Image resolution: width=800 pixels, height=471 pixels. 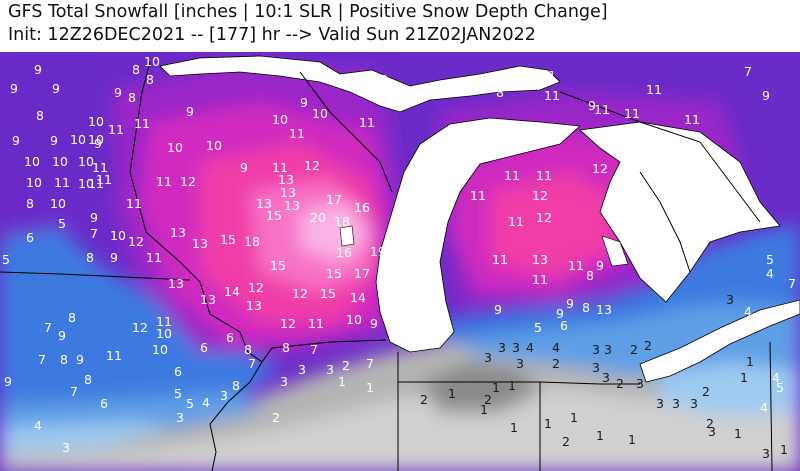 What do you see at coordinates (232, 291) in the screenshot?
I see `snowfall-value-label: 14` at bounding box center [232, 291].